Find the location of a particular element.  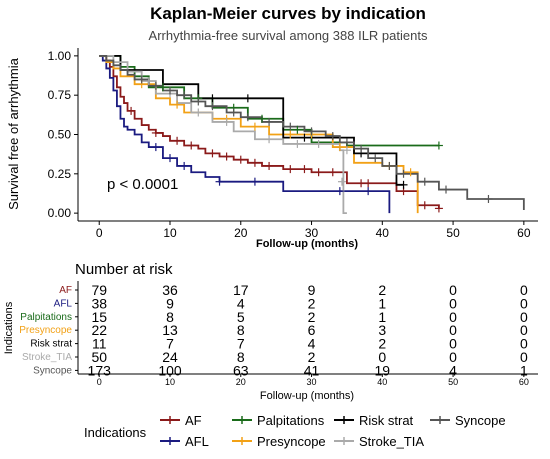

risk-cell: 38 is located at coordinates (99, 303).